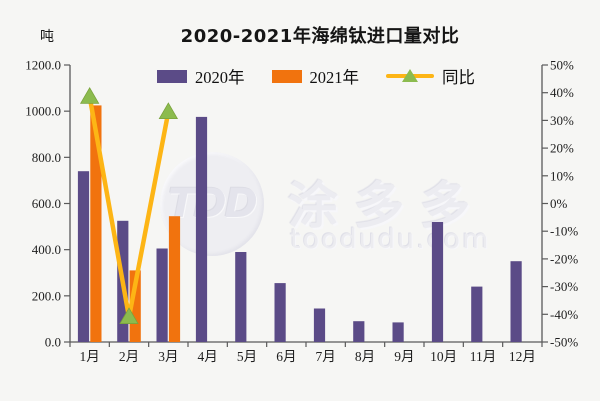 The width and height of the screenshot is (600, 401). Describe the element at coordinates (477, 314) in the screenshot. I see `bar-2020年-11月` at that location.